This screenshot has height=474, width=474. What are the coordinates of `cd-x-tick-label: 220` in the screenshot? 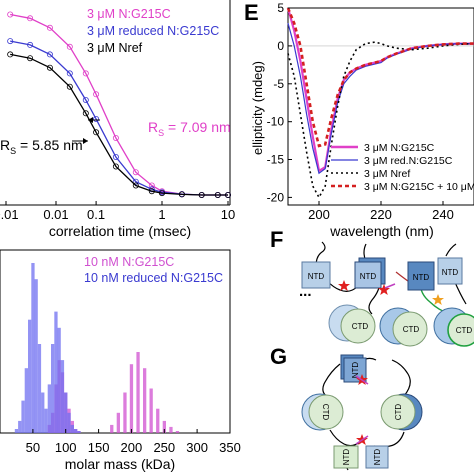 It's located at (381, 214).